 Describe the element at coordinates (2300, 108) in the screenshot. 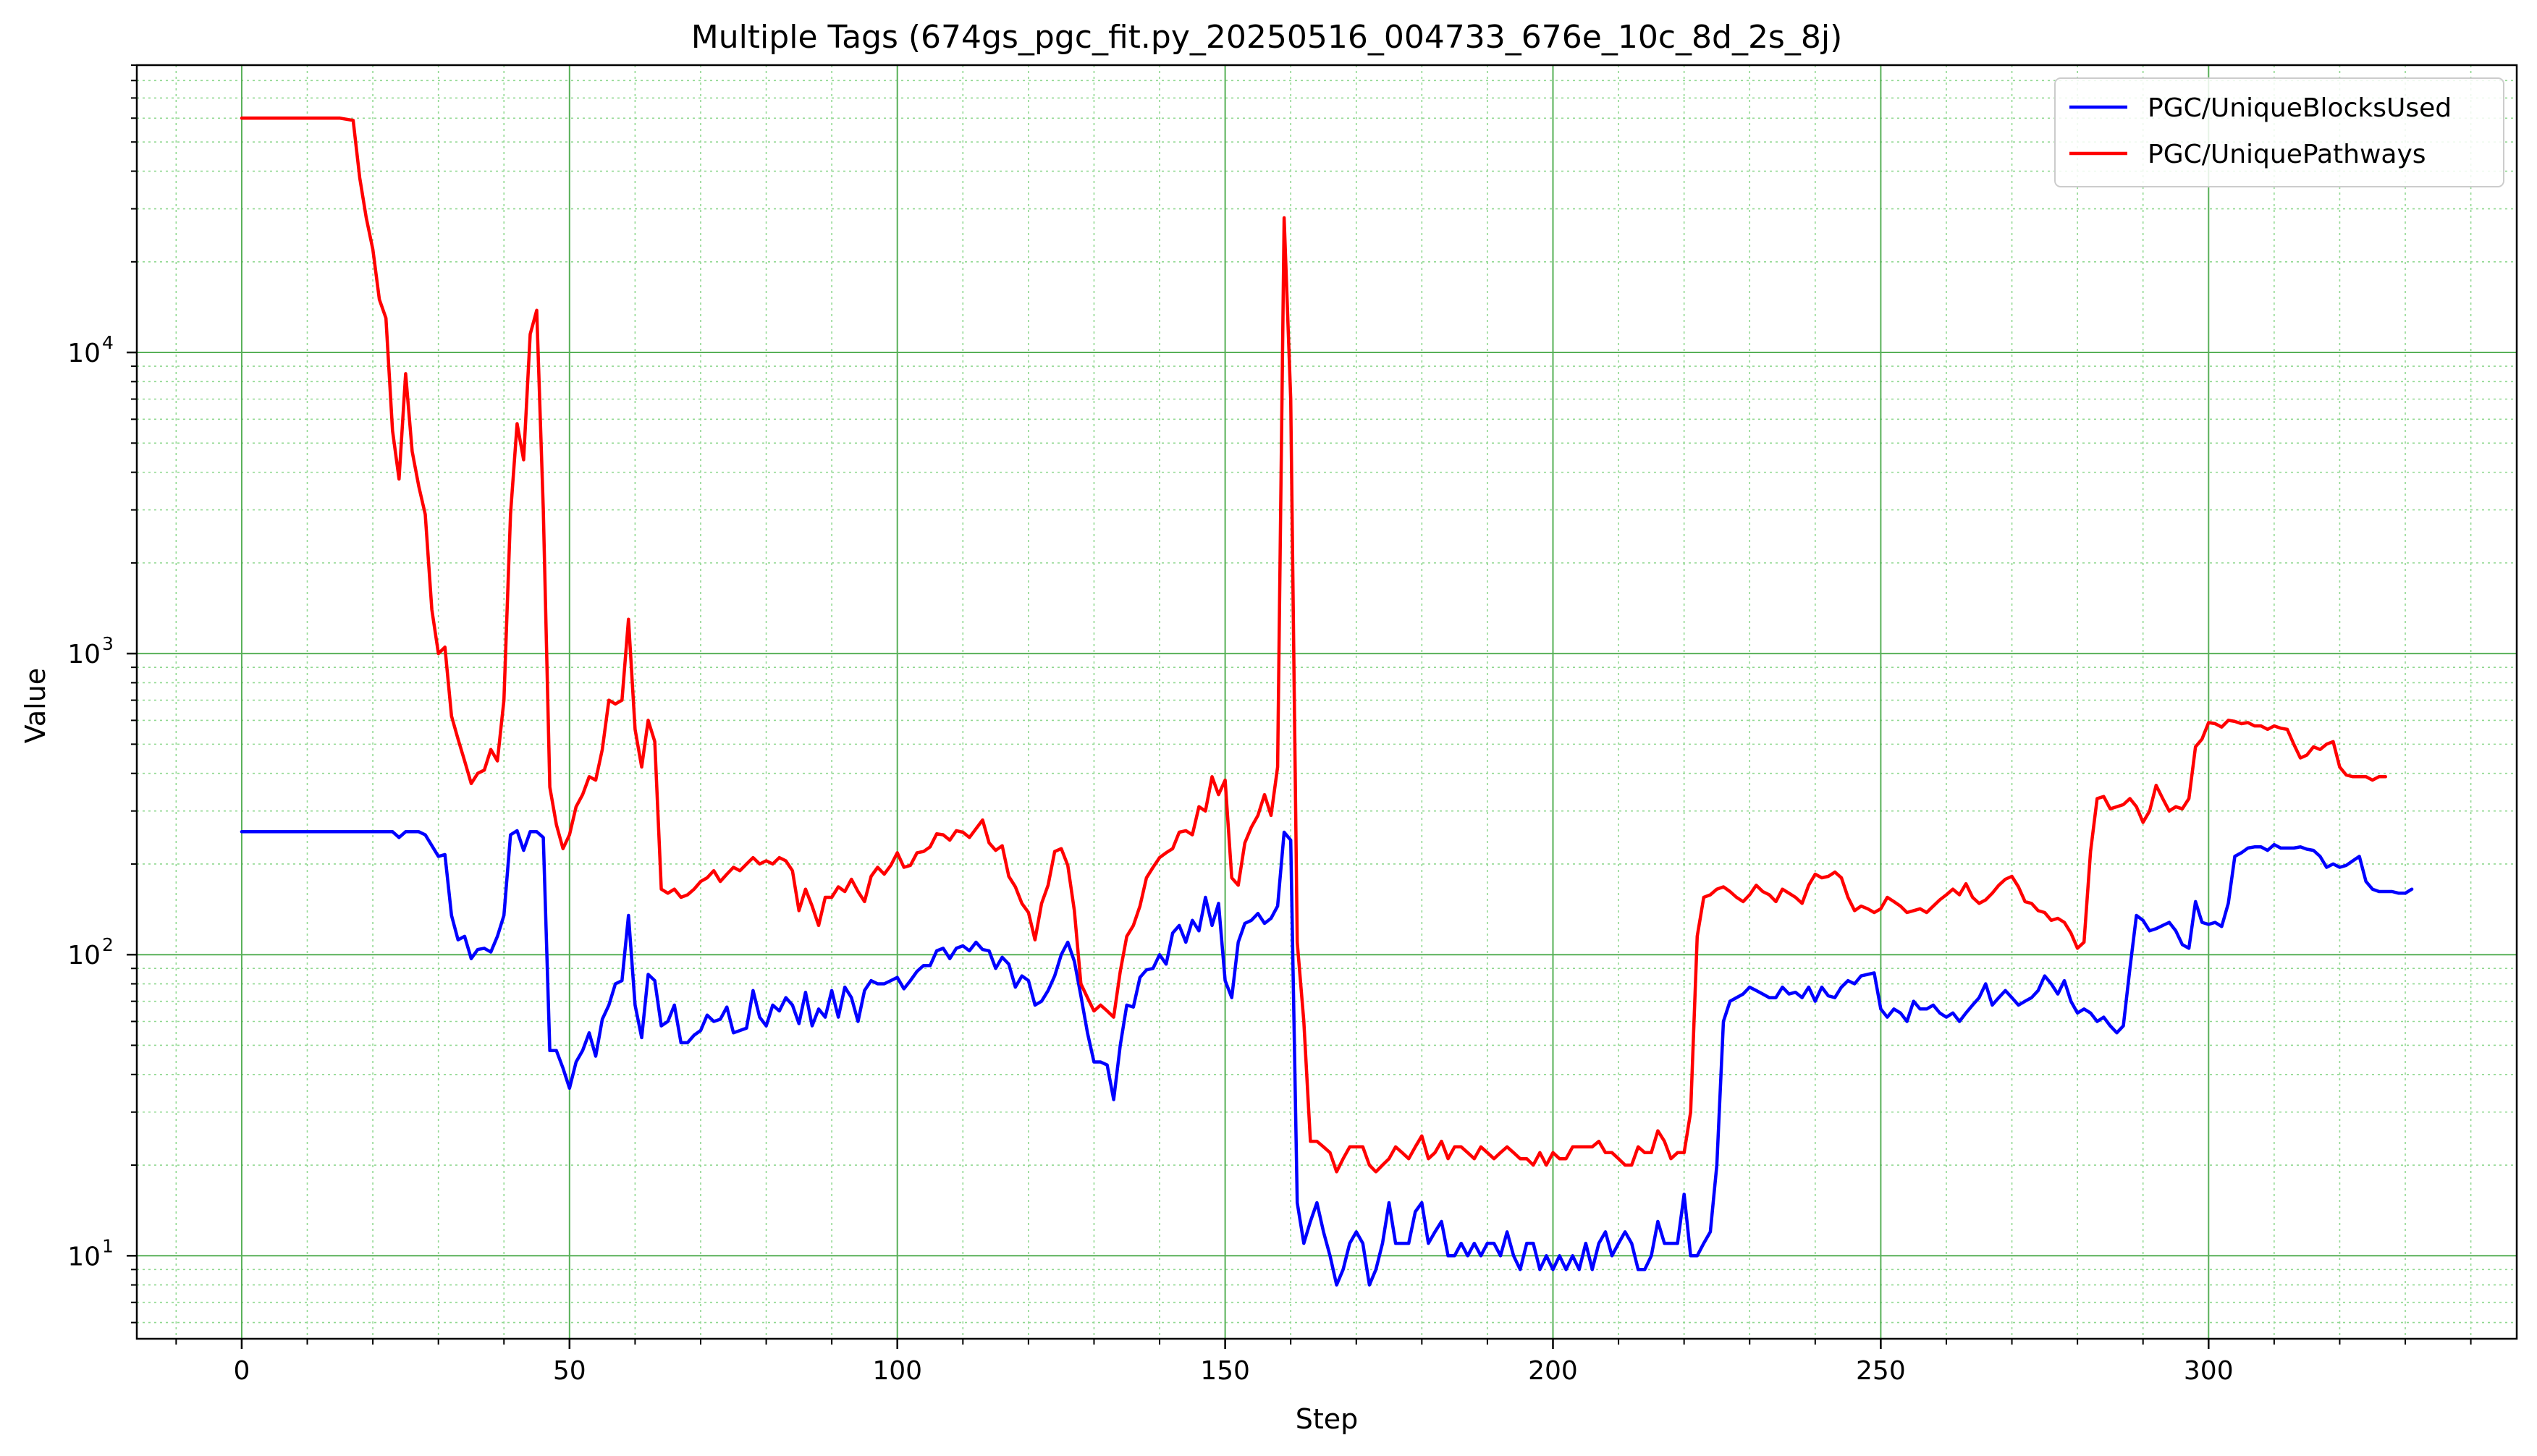

I see `legend-label: PGC/UniqueBlocksUsed` at that location.